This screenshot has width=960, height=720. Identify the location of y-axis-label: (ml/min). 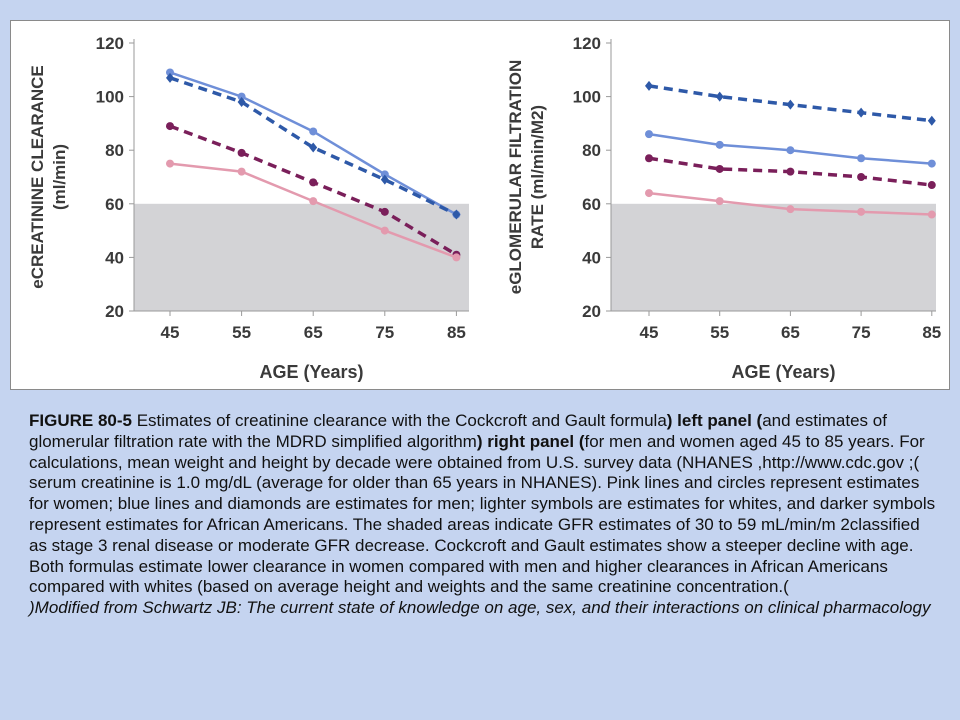
(59, 177).